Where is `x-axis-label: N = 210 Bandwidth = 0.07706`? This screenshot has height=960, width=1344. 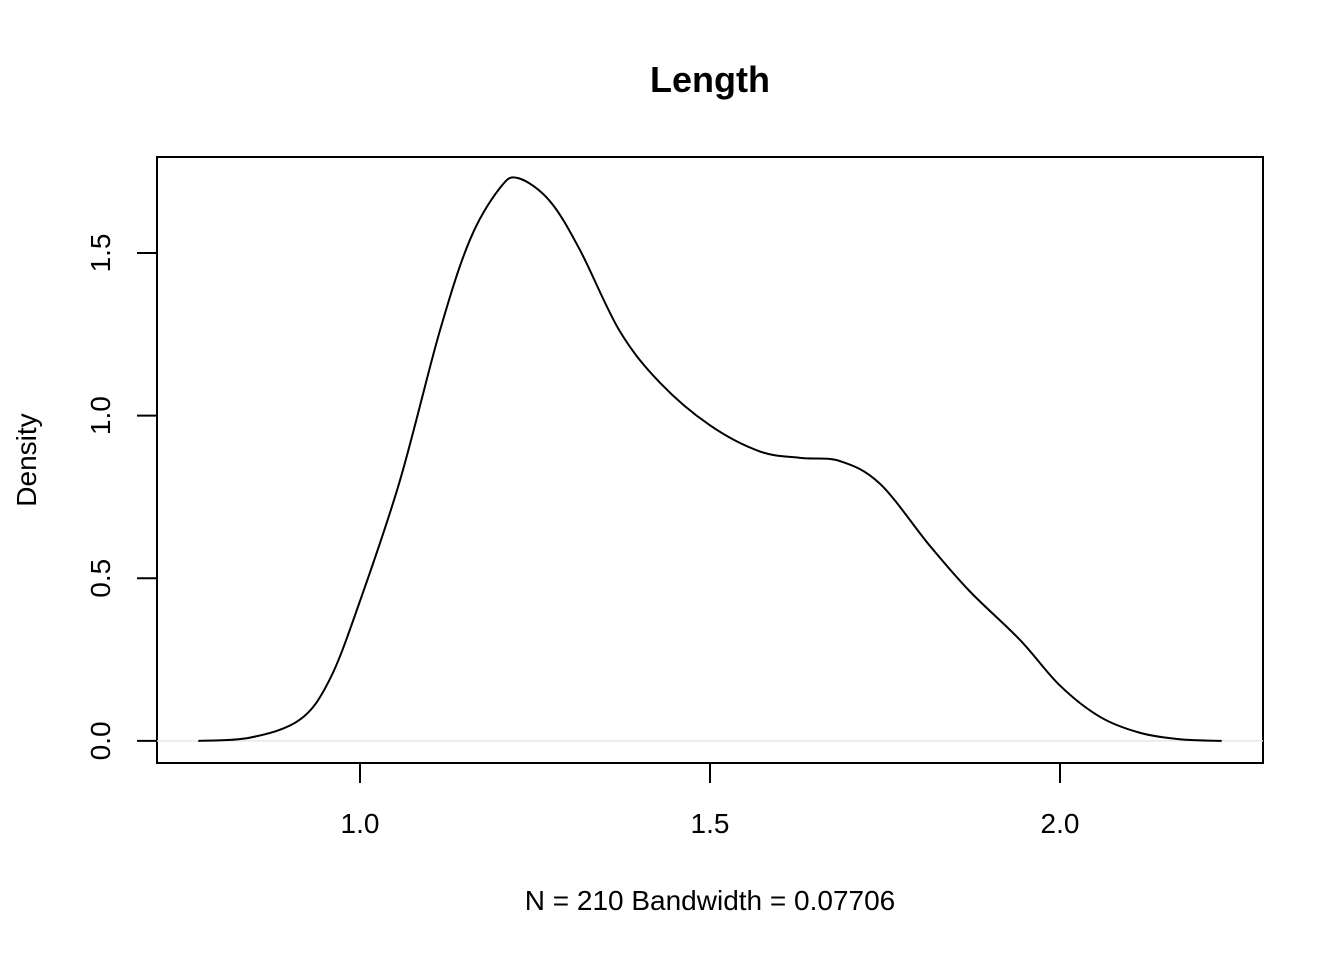
x-axis-label: N = 210 Bandwidth = 0.07706 is located at coordinates (710, 900).